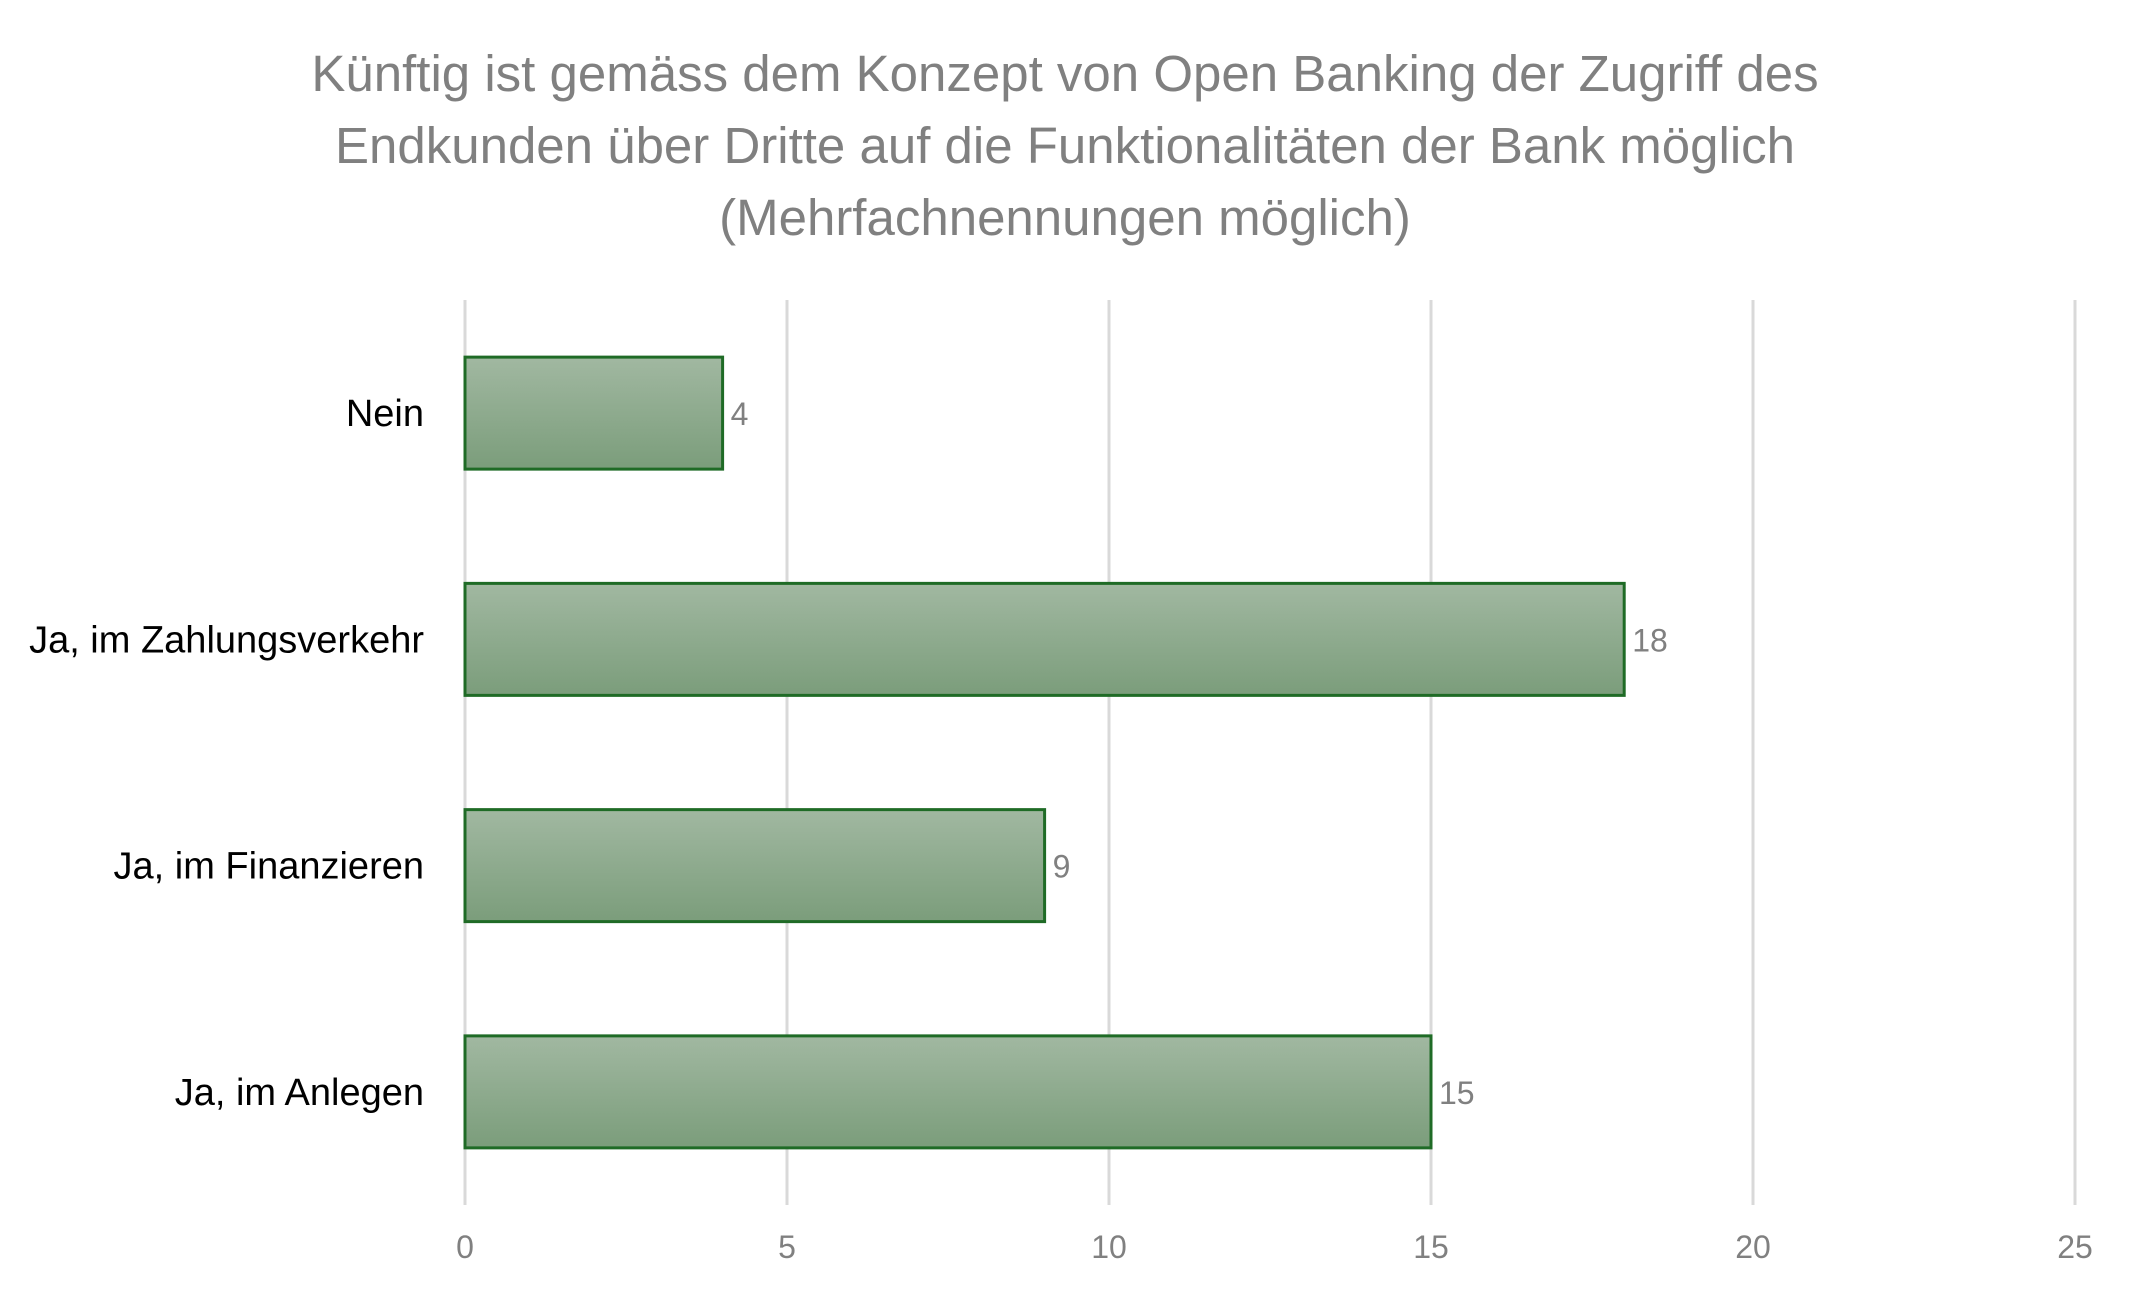 This screenshot has height=1289, width=2129. Describe the element at coordinates (226, 640) in the screenshot. I see `category-label-1: Ja, im Zahlungsverkehr` at that location.